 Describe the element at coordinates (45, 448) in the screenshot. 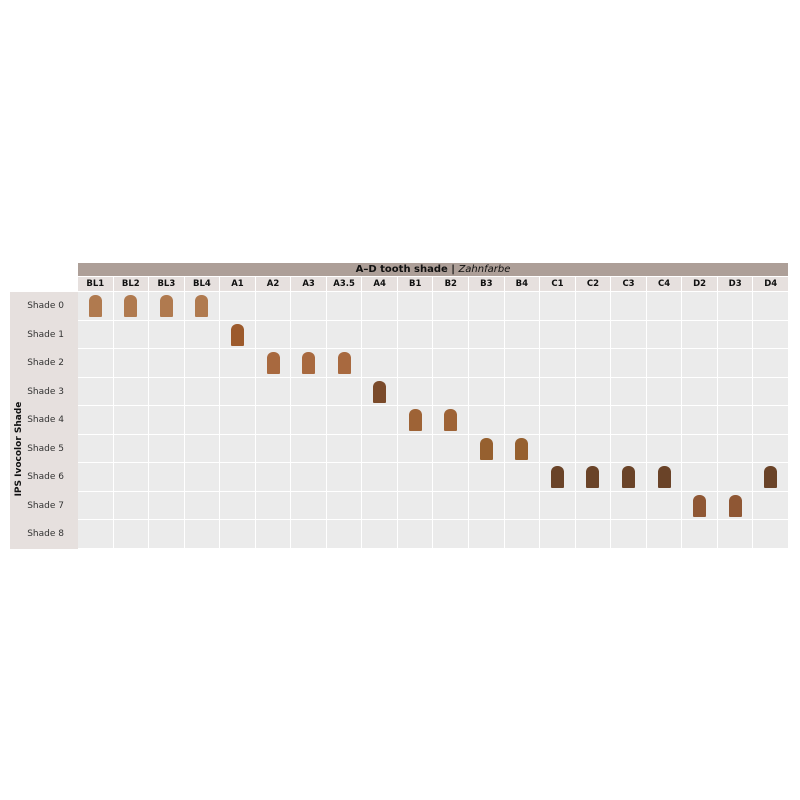

I see `row-label: Shade 5` at that location.